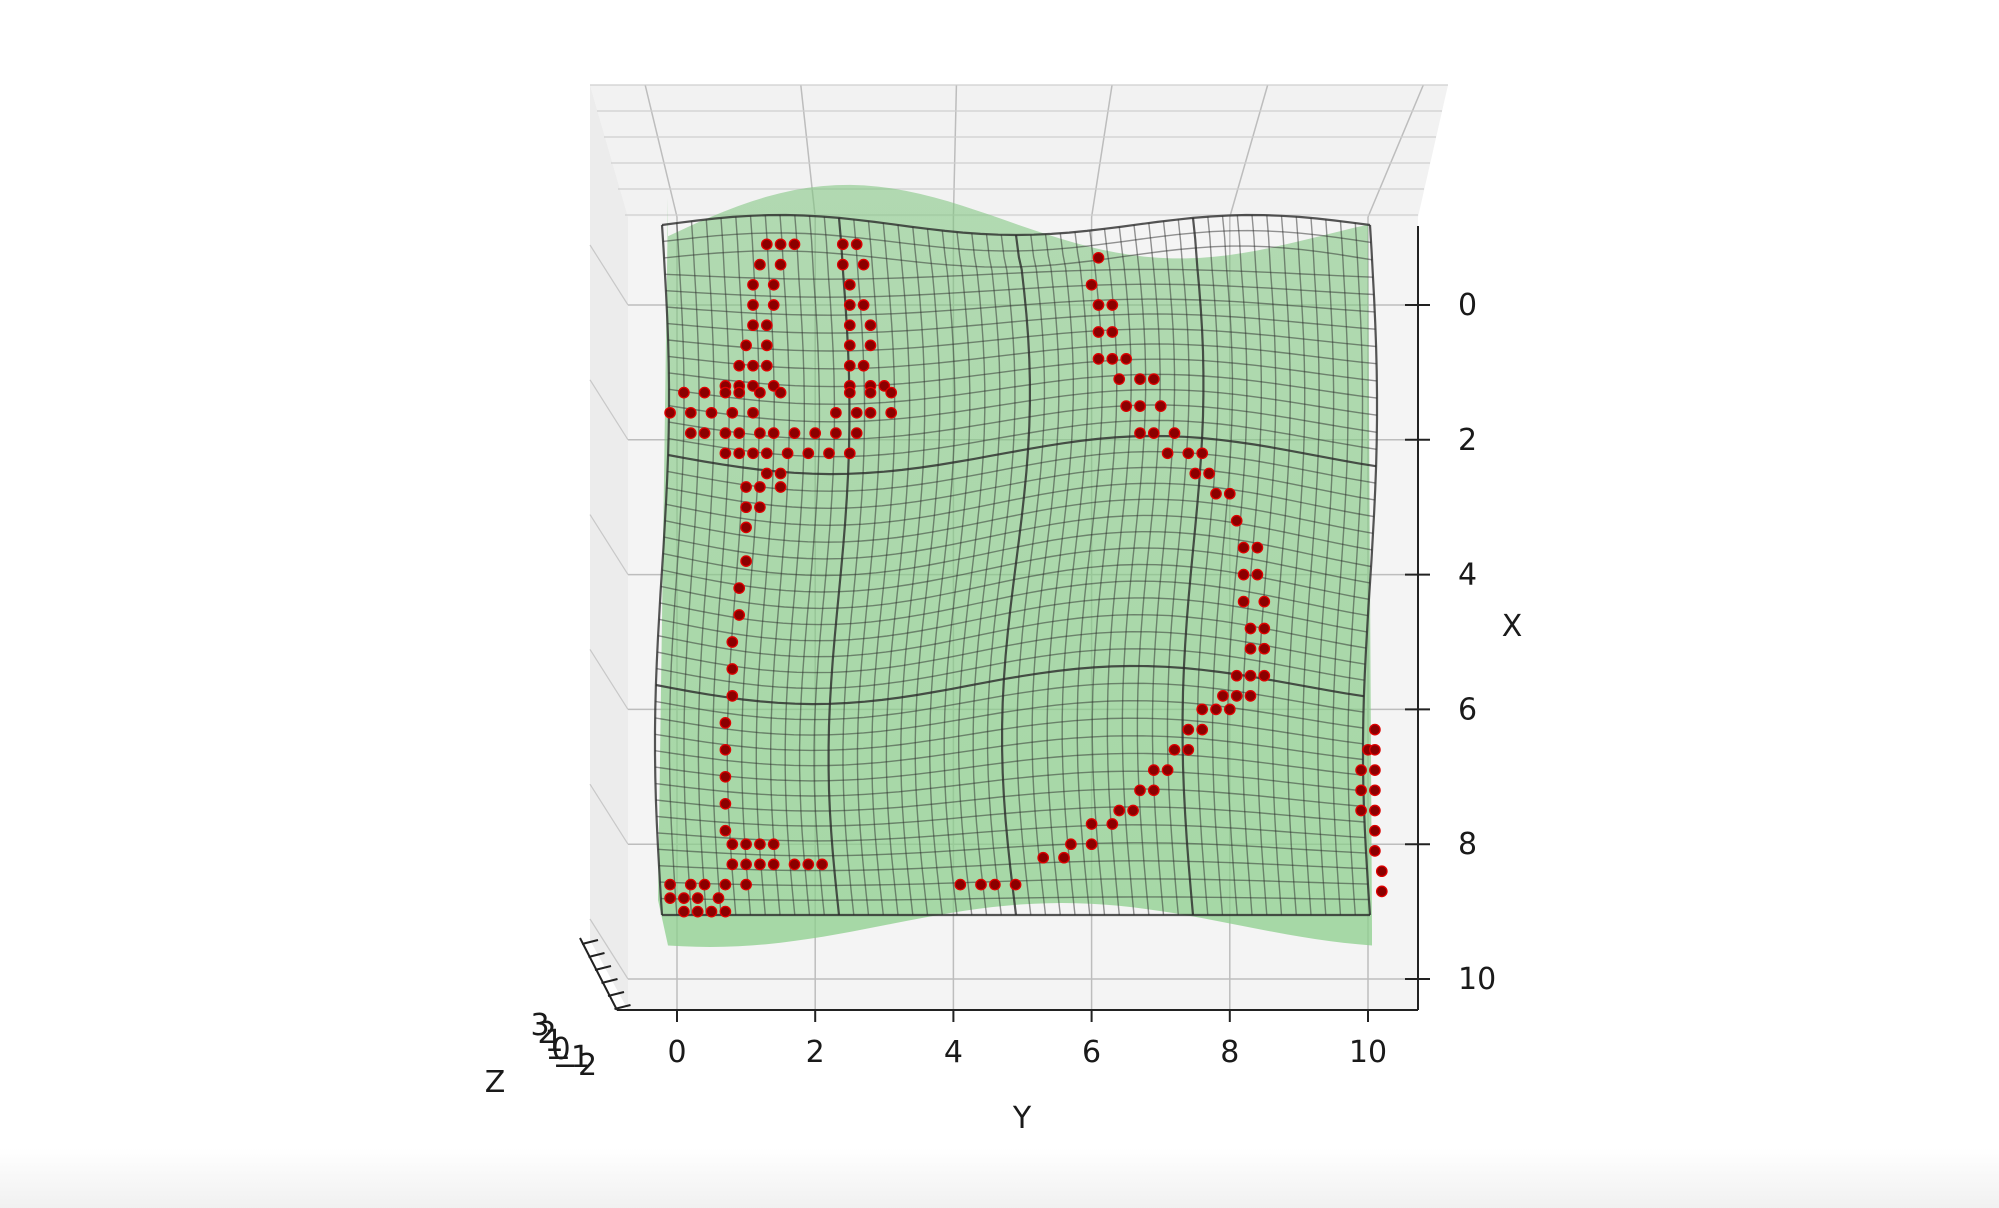  I want to click on y-axis: 0 2 4 6 8 10, so click(1017, 1039).